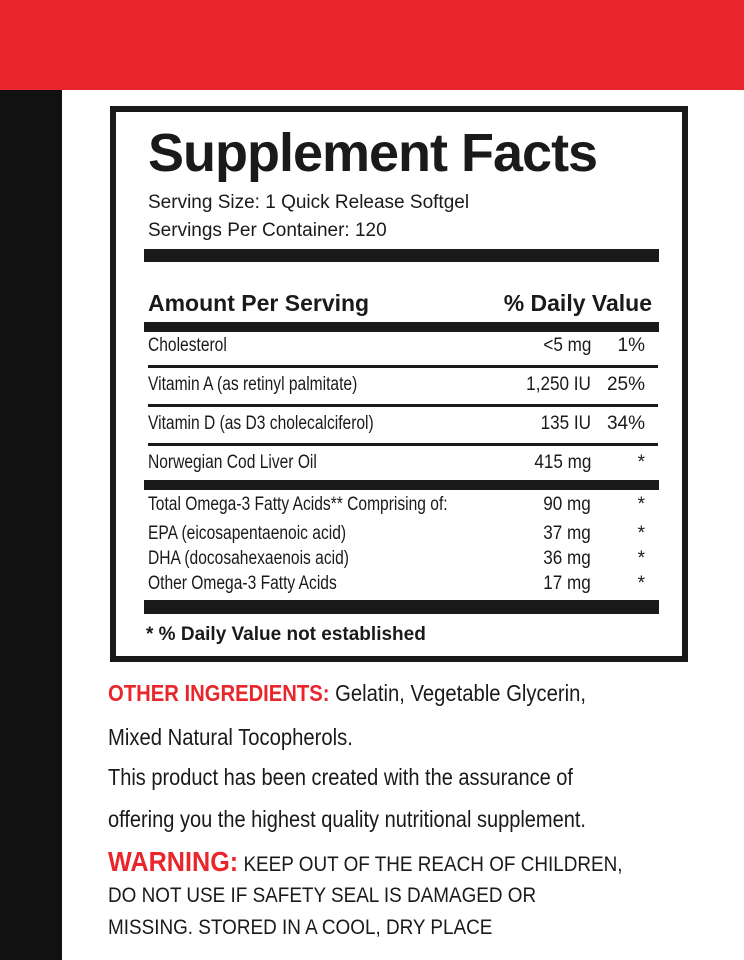 The image size is (744, 960). What do you see at coordinates (322, 895) in the screenshot?
I see `warning-line2: DO NOT USE IF SAFETY SEAL IS DAMAGED OR` at bounding box center [322, 895].